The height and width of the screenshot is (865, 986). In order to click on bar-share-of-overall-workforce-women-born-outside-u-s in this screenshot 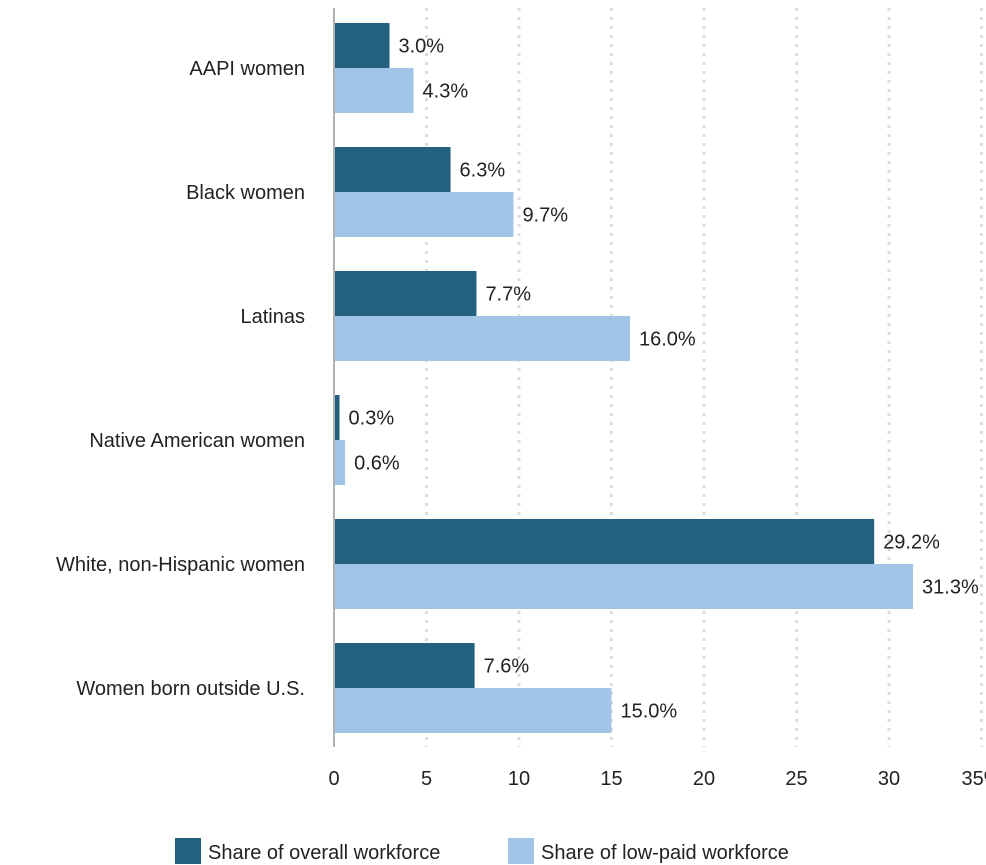, I will do `click(404, 665)`.